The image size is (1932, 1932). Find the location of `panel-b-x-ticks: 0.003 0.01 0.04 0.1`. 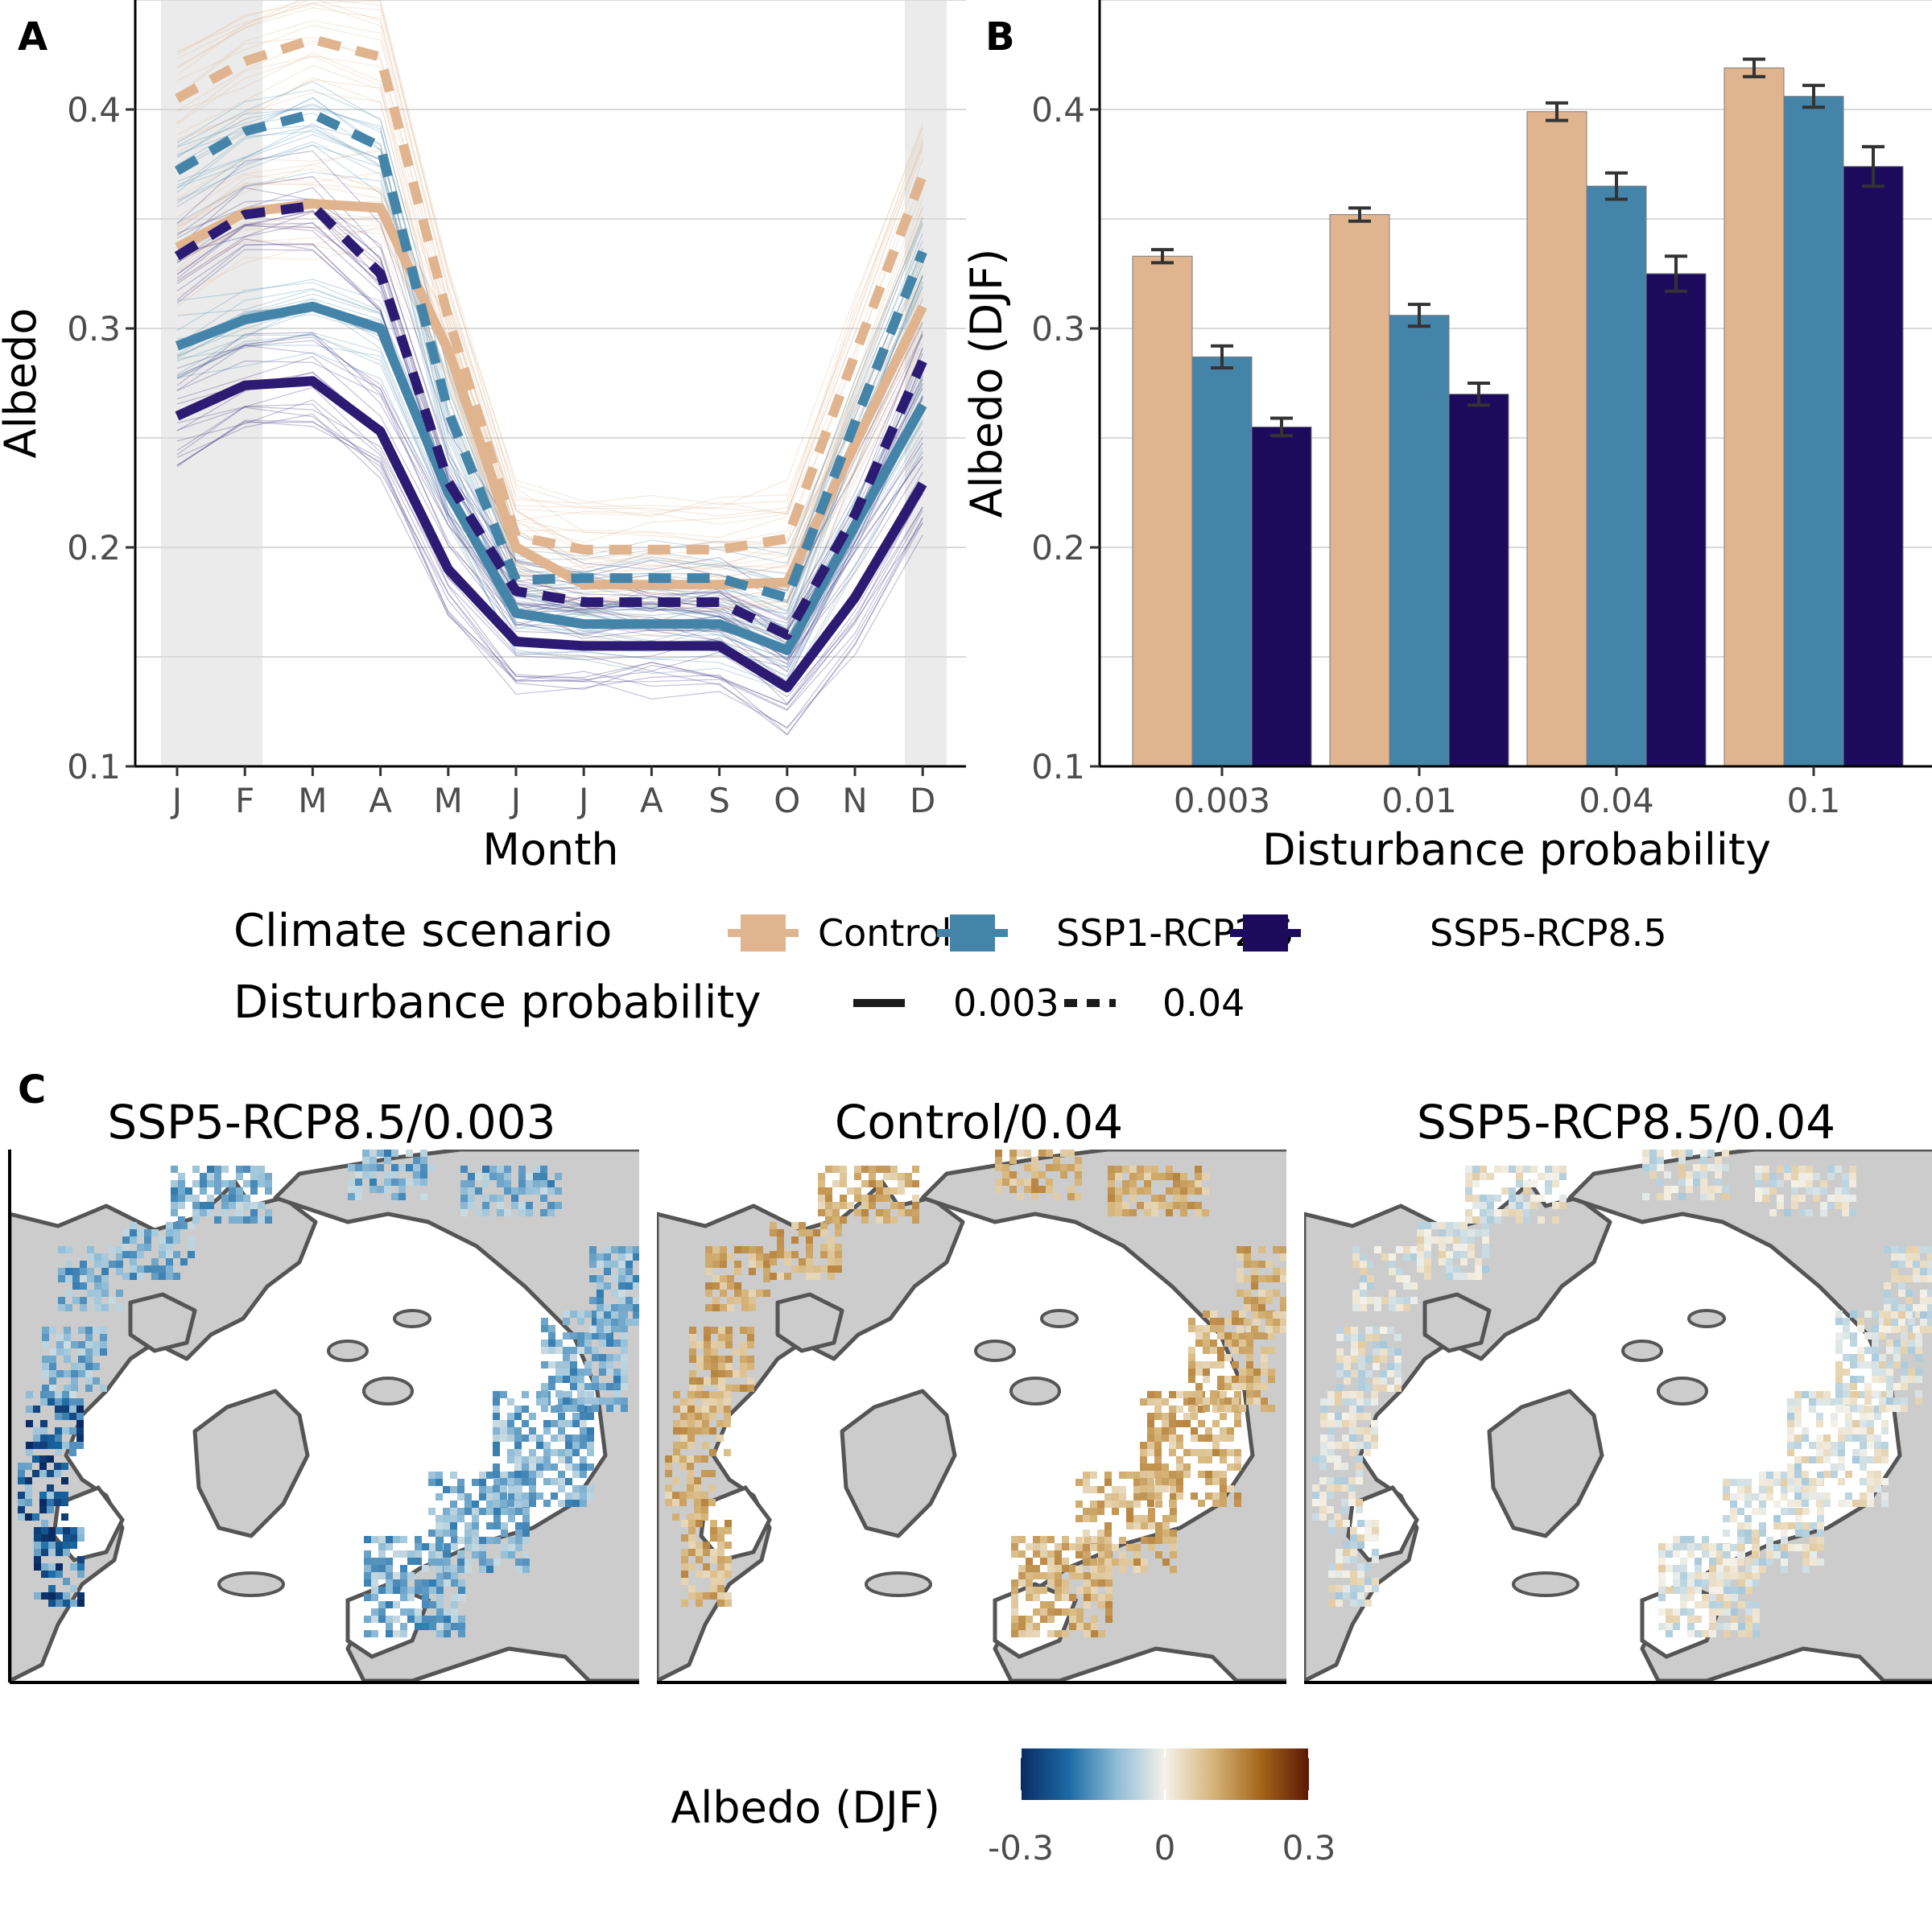

panel-b-x-ticks: 0.003 0.01 0.04 0.1 is located at coordinates (1507, 793).